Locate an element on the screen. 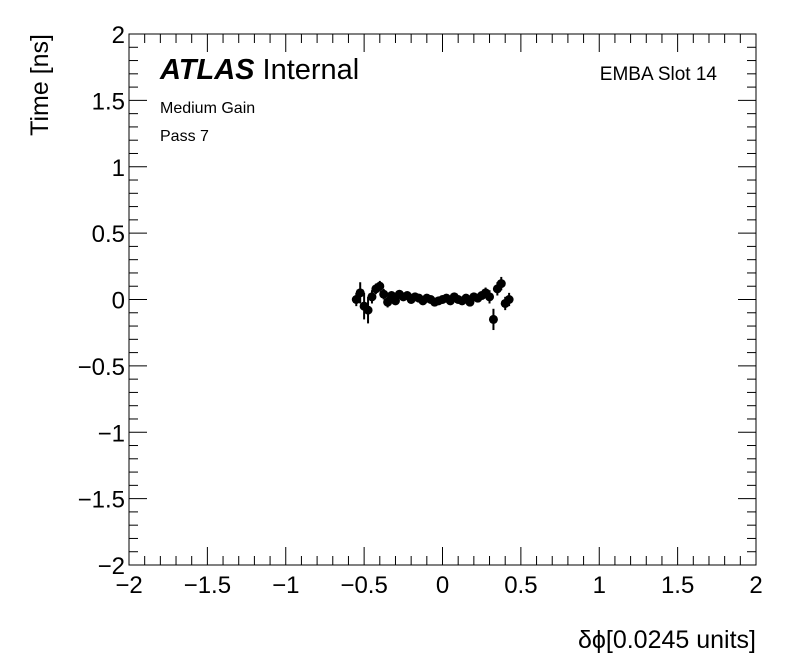 Image resolution: width=796 pixels, height=672 pixels. y-tick-label: 1 is located at coordinates (118, 168).